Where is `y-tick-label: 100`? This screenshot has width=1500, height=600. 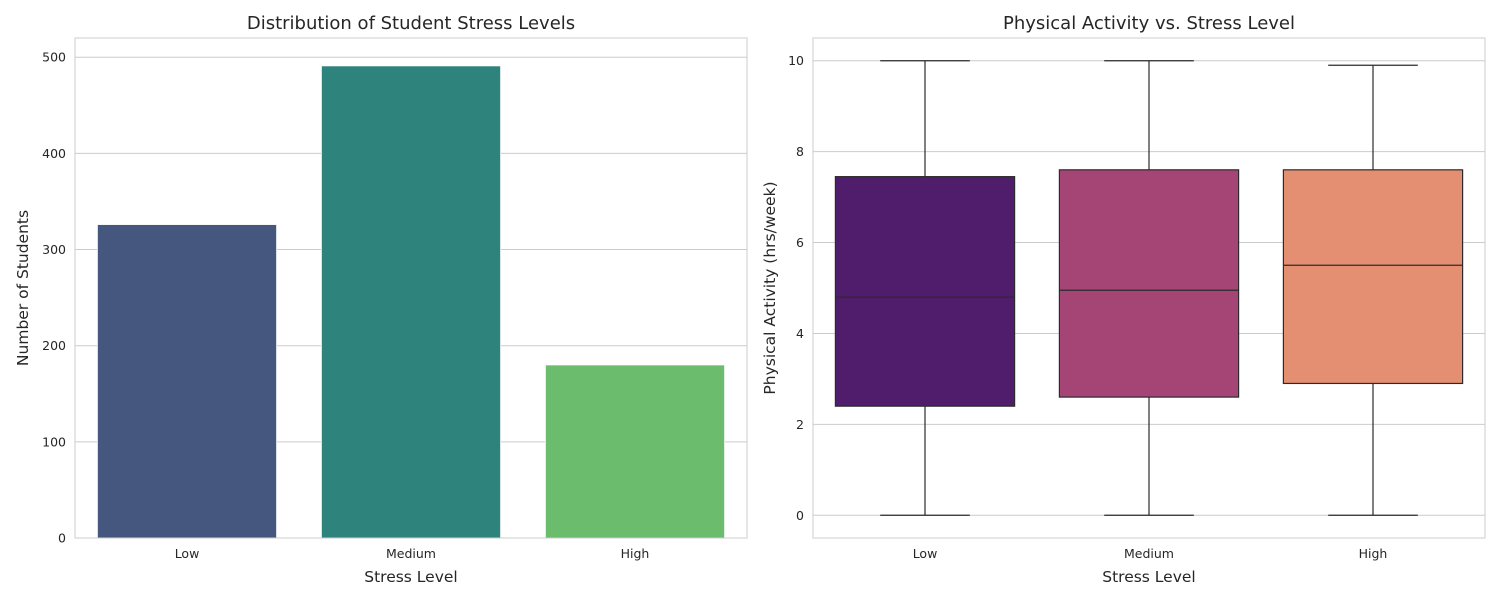 y-tick-label: 100 is located at coordinates (54, 441).